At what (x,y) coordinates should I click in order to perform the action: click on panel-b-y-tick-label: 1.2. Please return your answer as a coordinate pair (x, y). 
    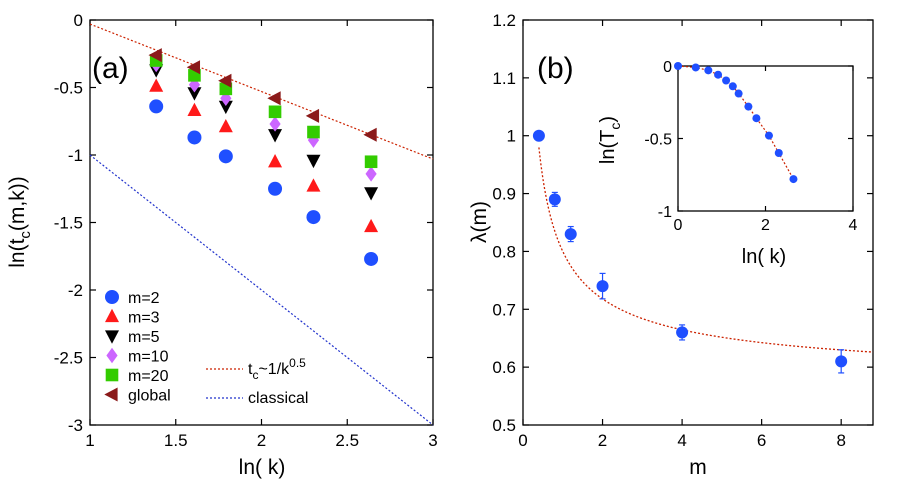
    Looking at the image, I should click on (504, 20).